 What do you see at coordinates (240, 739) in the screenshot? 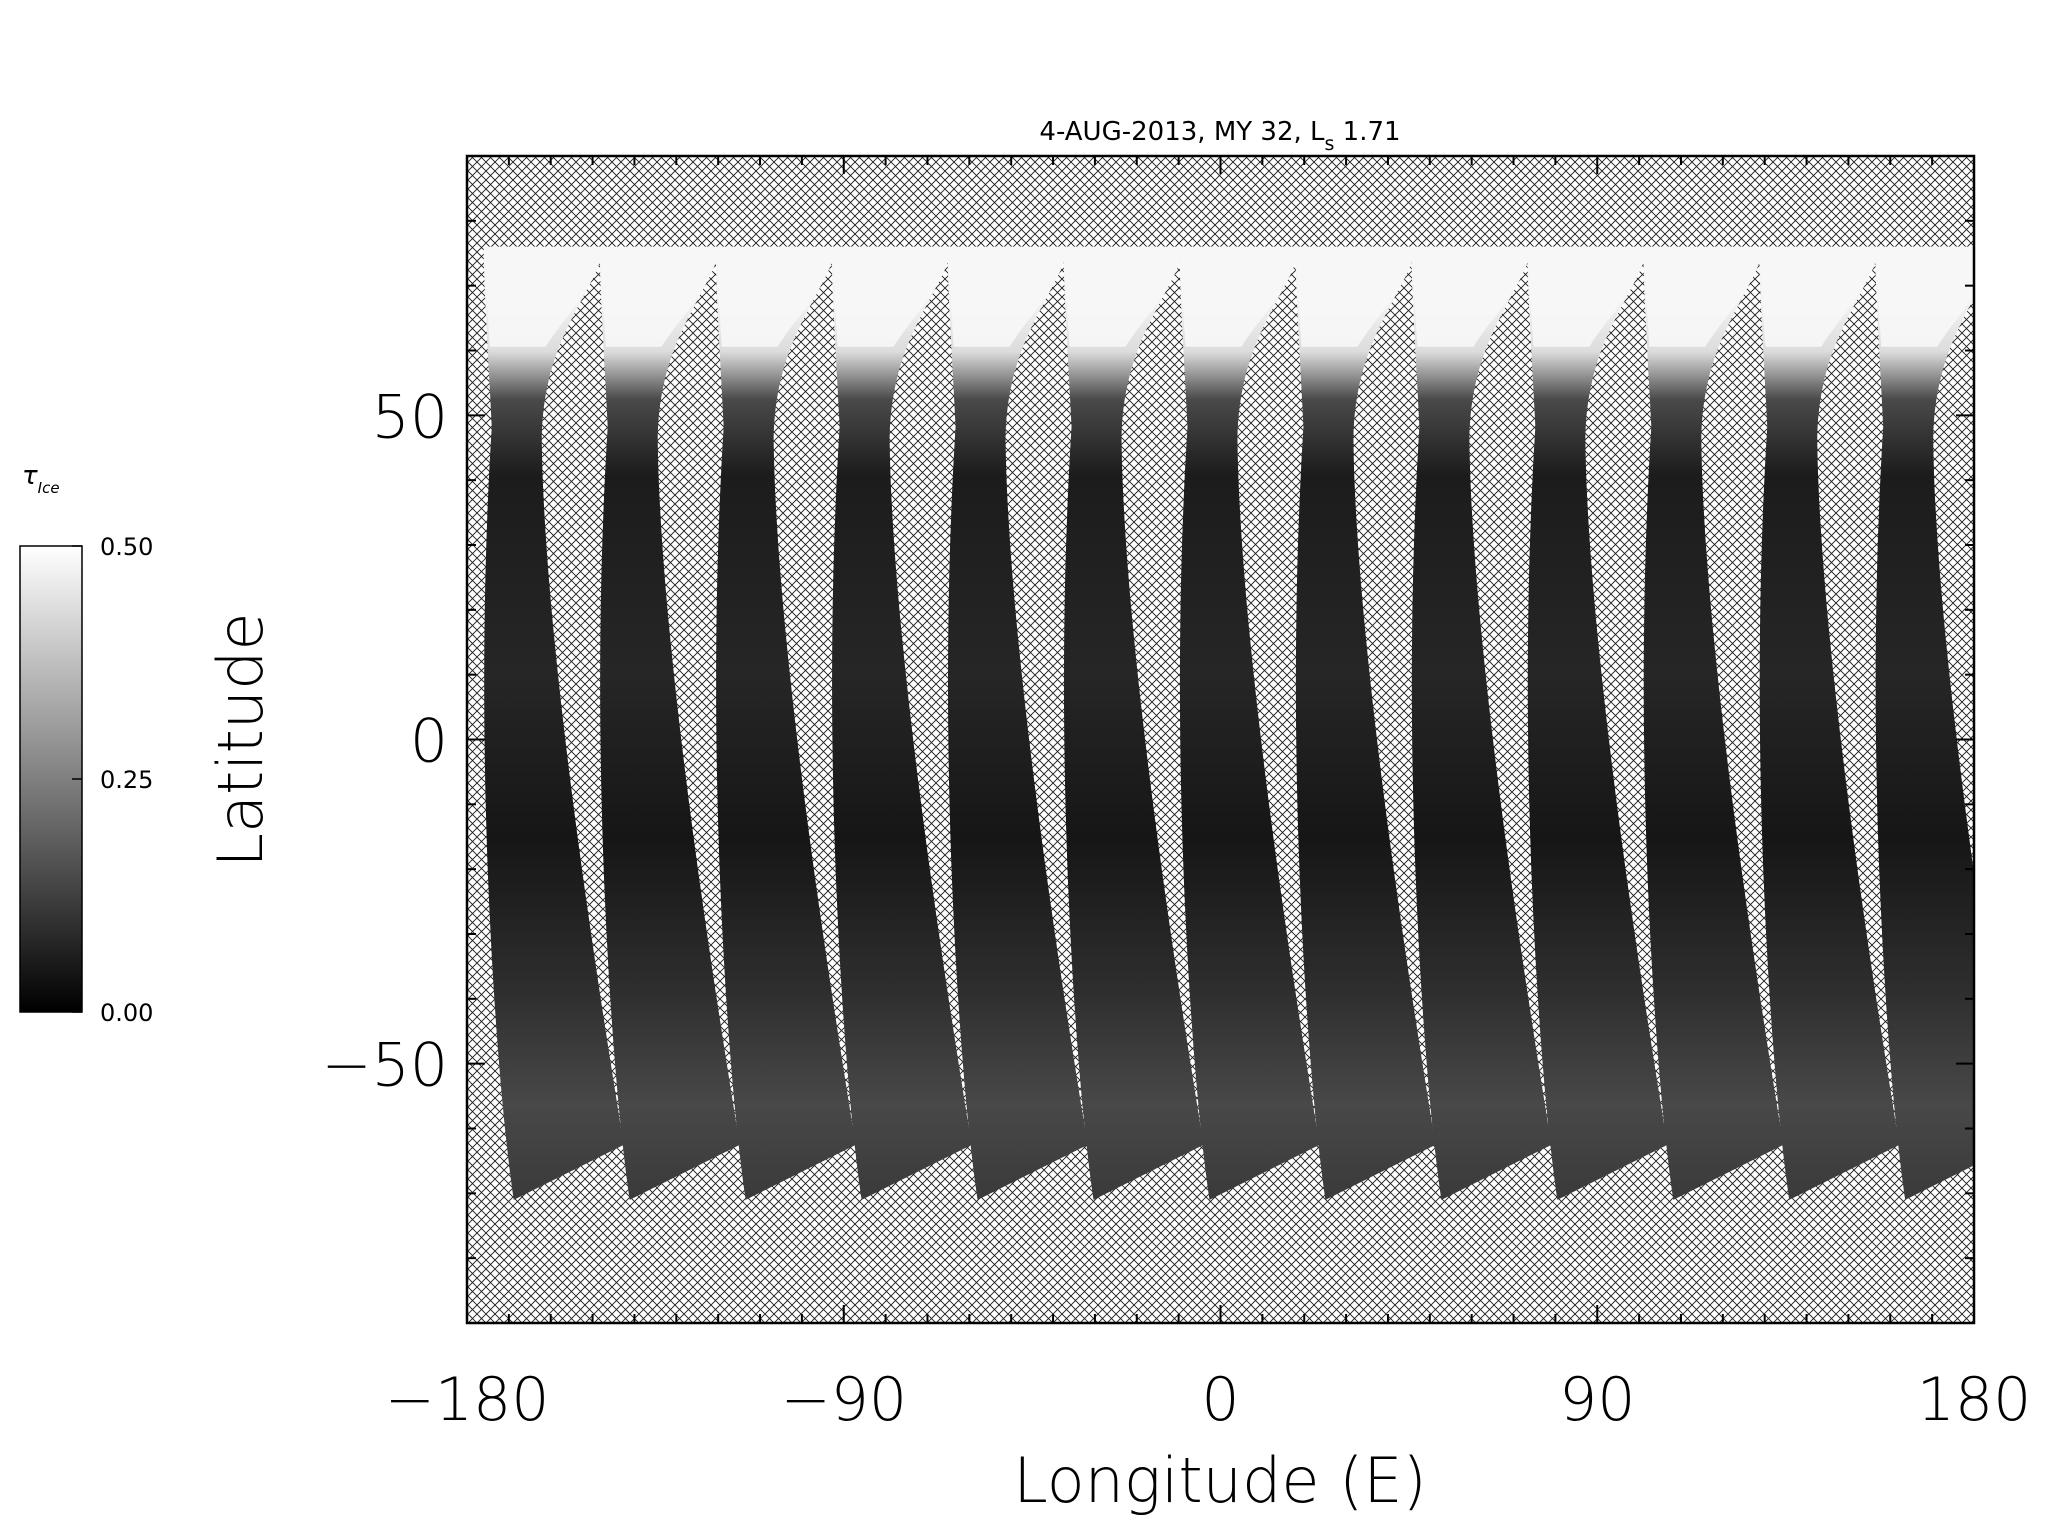
I see `y-axis-label: Latitude` at bounding box center [240, 739].